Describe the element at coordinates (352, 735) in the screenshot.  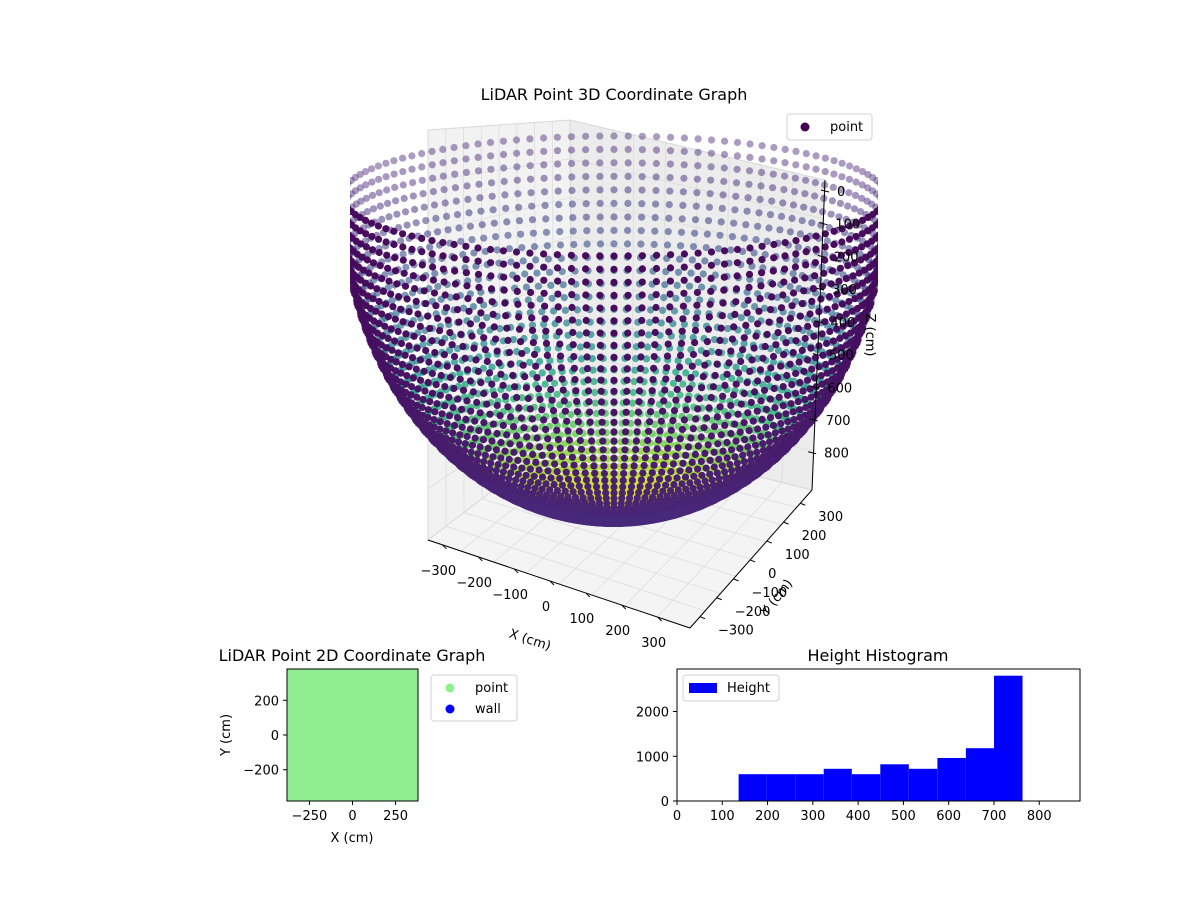
I see `chart-2d-plot-area` at that location.